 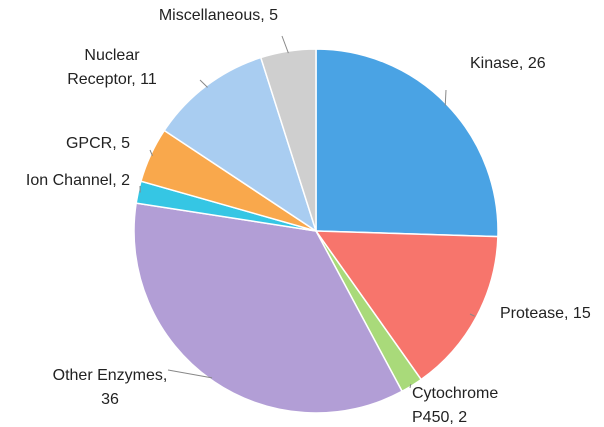 What do you see at coordinates (455, 405) in the screenshot?
I see `data-label: Cytochrome P450, 2` at bounding box center [455, 405].